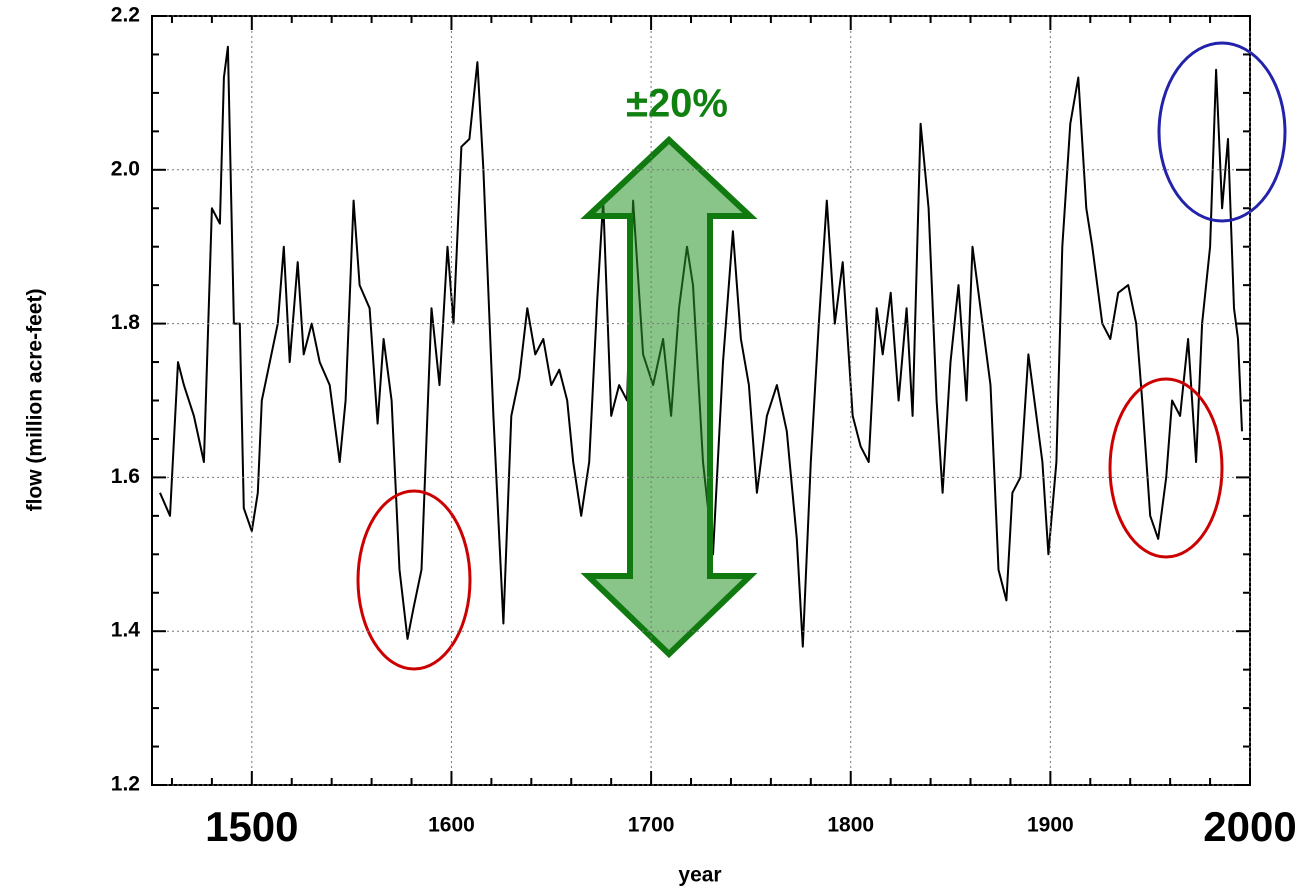 The width and height of the screenshot is (1307, 896). I want to click on x-tick-label: 1700, so click(651, 825).